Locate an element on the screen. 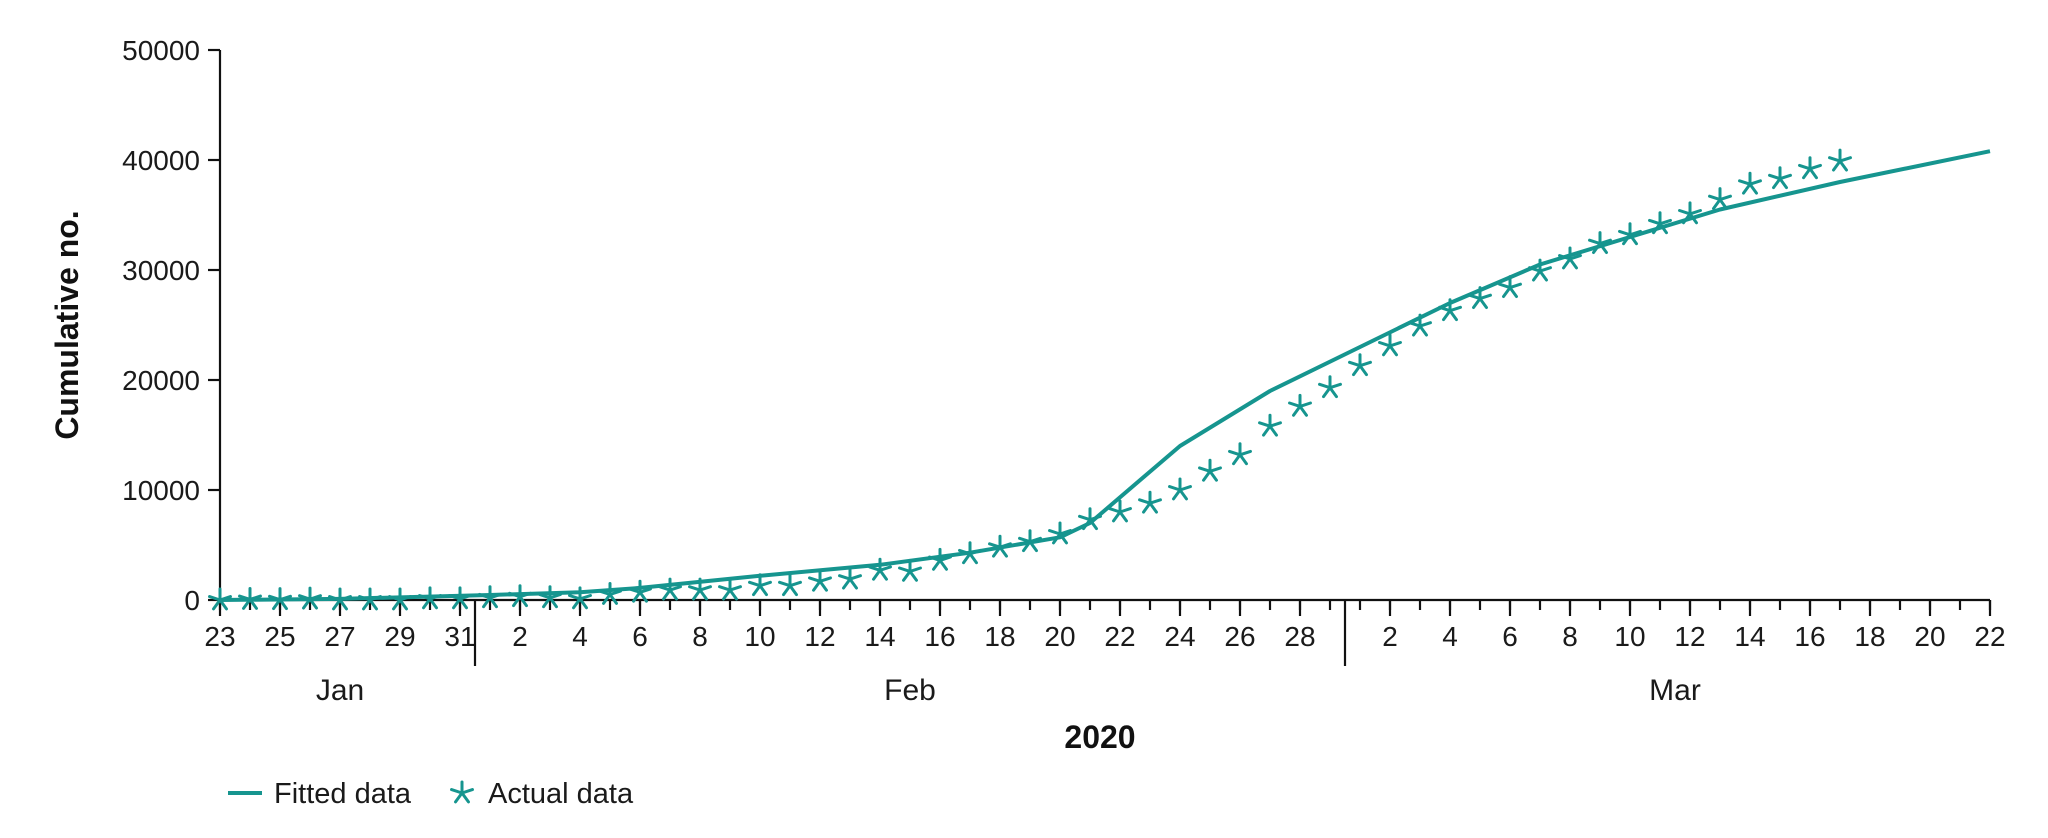 The width and height of the screenshot is (2048, 838). x-tick-label: 27 is located at coordinates (339, 636).